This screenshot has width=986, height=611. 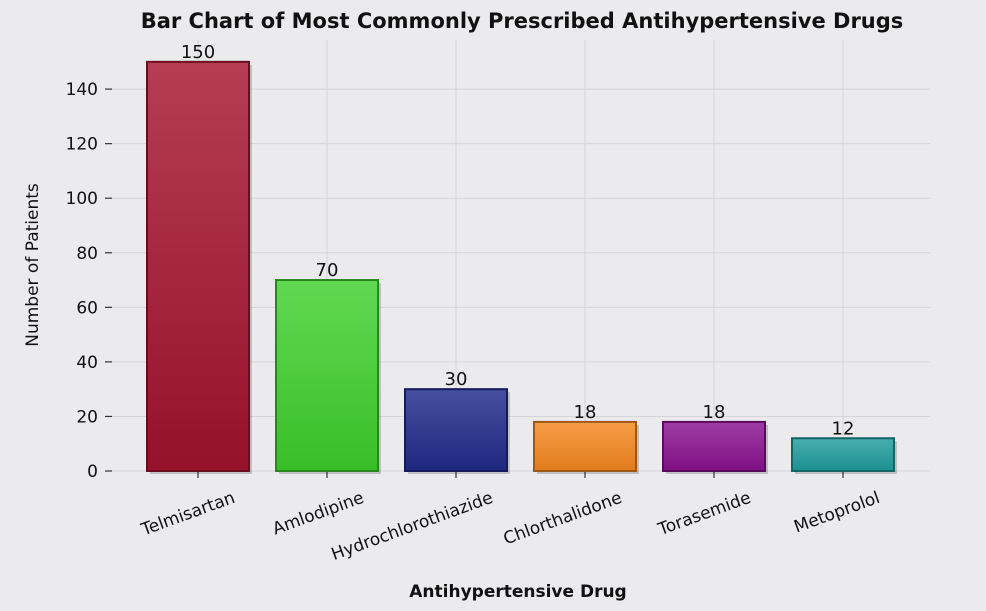 I want to click on bar-torasemide, so click(x=714, y=446).